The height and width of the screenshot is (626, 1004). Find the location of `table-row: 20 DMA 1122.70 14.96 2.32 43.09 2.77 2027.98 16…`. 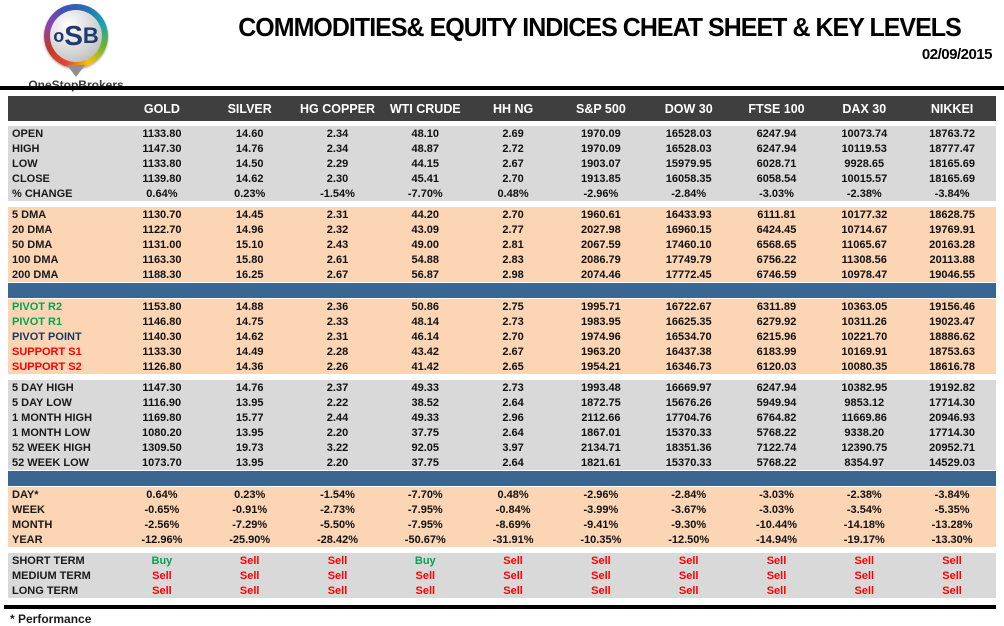

table-row: 20 DMA 1122.70 14.96 2.32 43.09 2.77 2027.98 16… is located at coordinates (502, 229).